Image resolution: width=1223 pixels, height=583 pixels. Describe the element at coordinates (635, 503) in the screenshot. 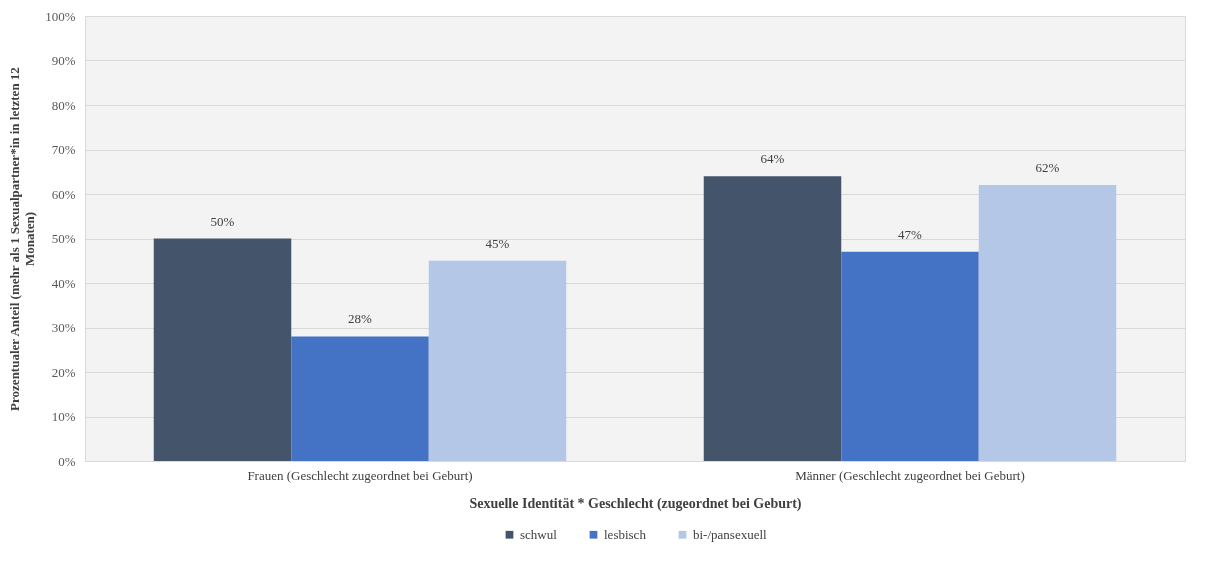

I see `x-axis-title: Sexuelle Identität * Geschlecht (zugeordnet bei Geburt)` at that location.